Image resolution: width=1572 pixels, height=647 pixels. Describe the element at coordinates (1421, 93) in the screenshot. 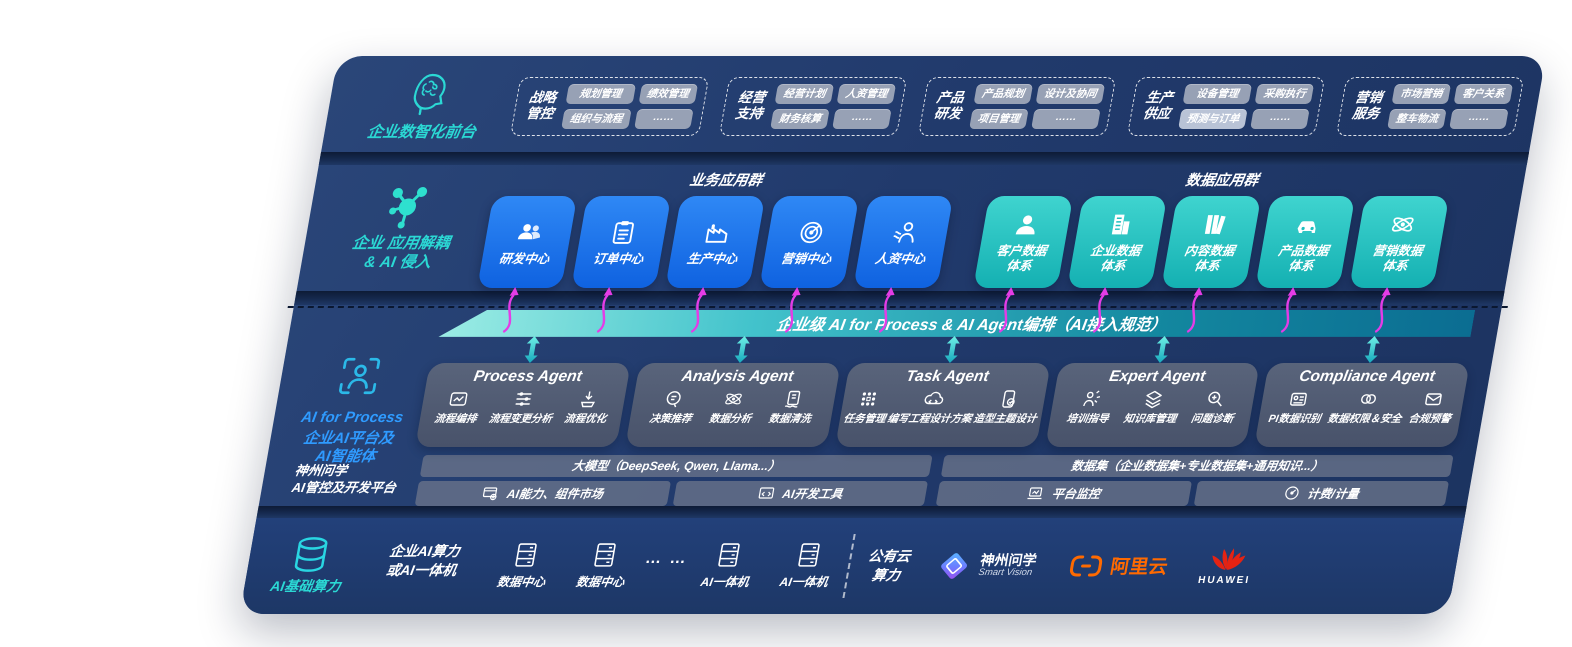

I see `chip: 市场营销` at that location.